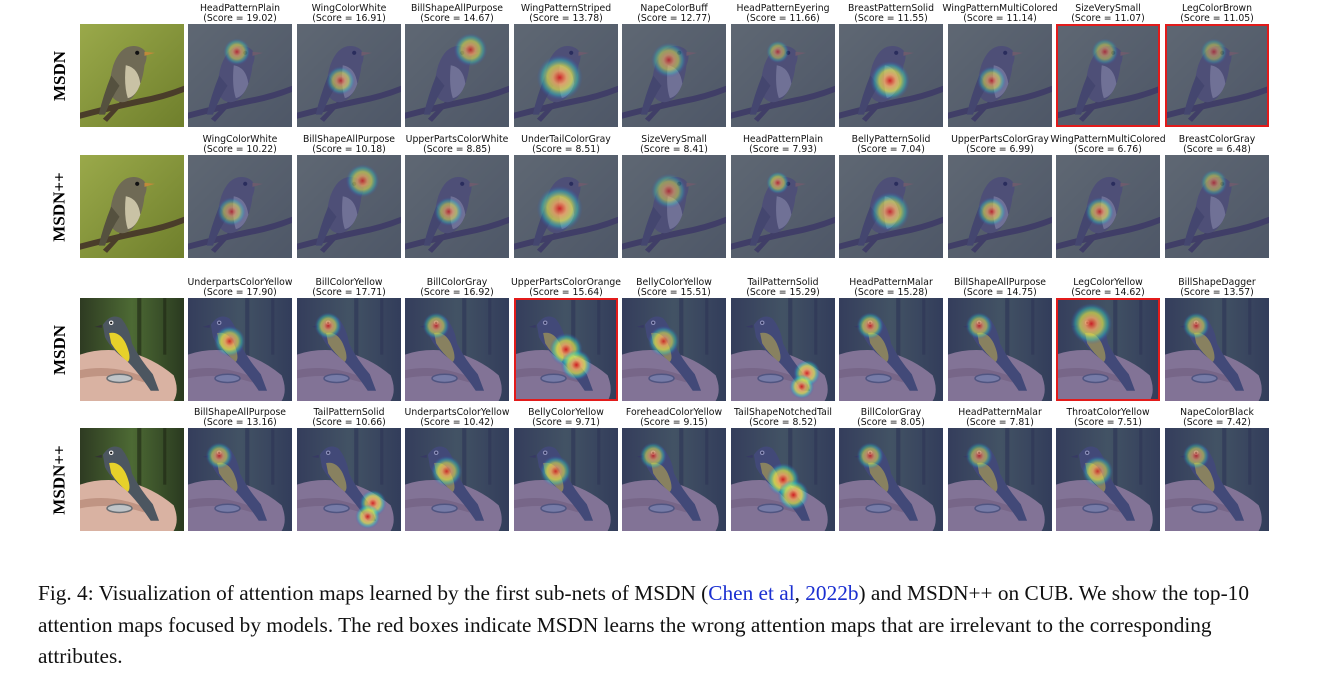 The image size is (1335, 675). What do you see at coordinates (674, 18) in the screenshot?
I see `attribute-score: (Score = 12.77)` at bounding box center [674, 18].